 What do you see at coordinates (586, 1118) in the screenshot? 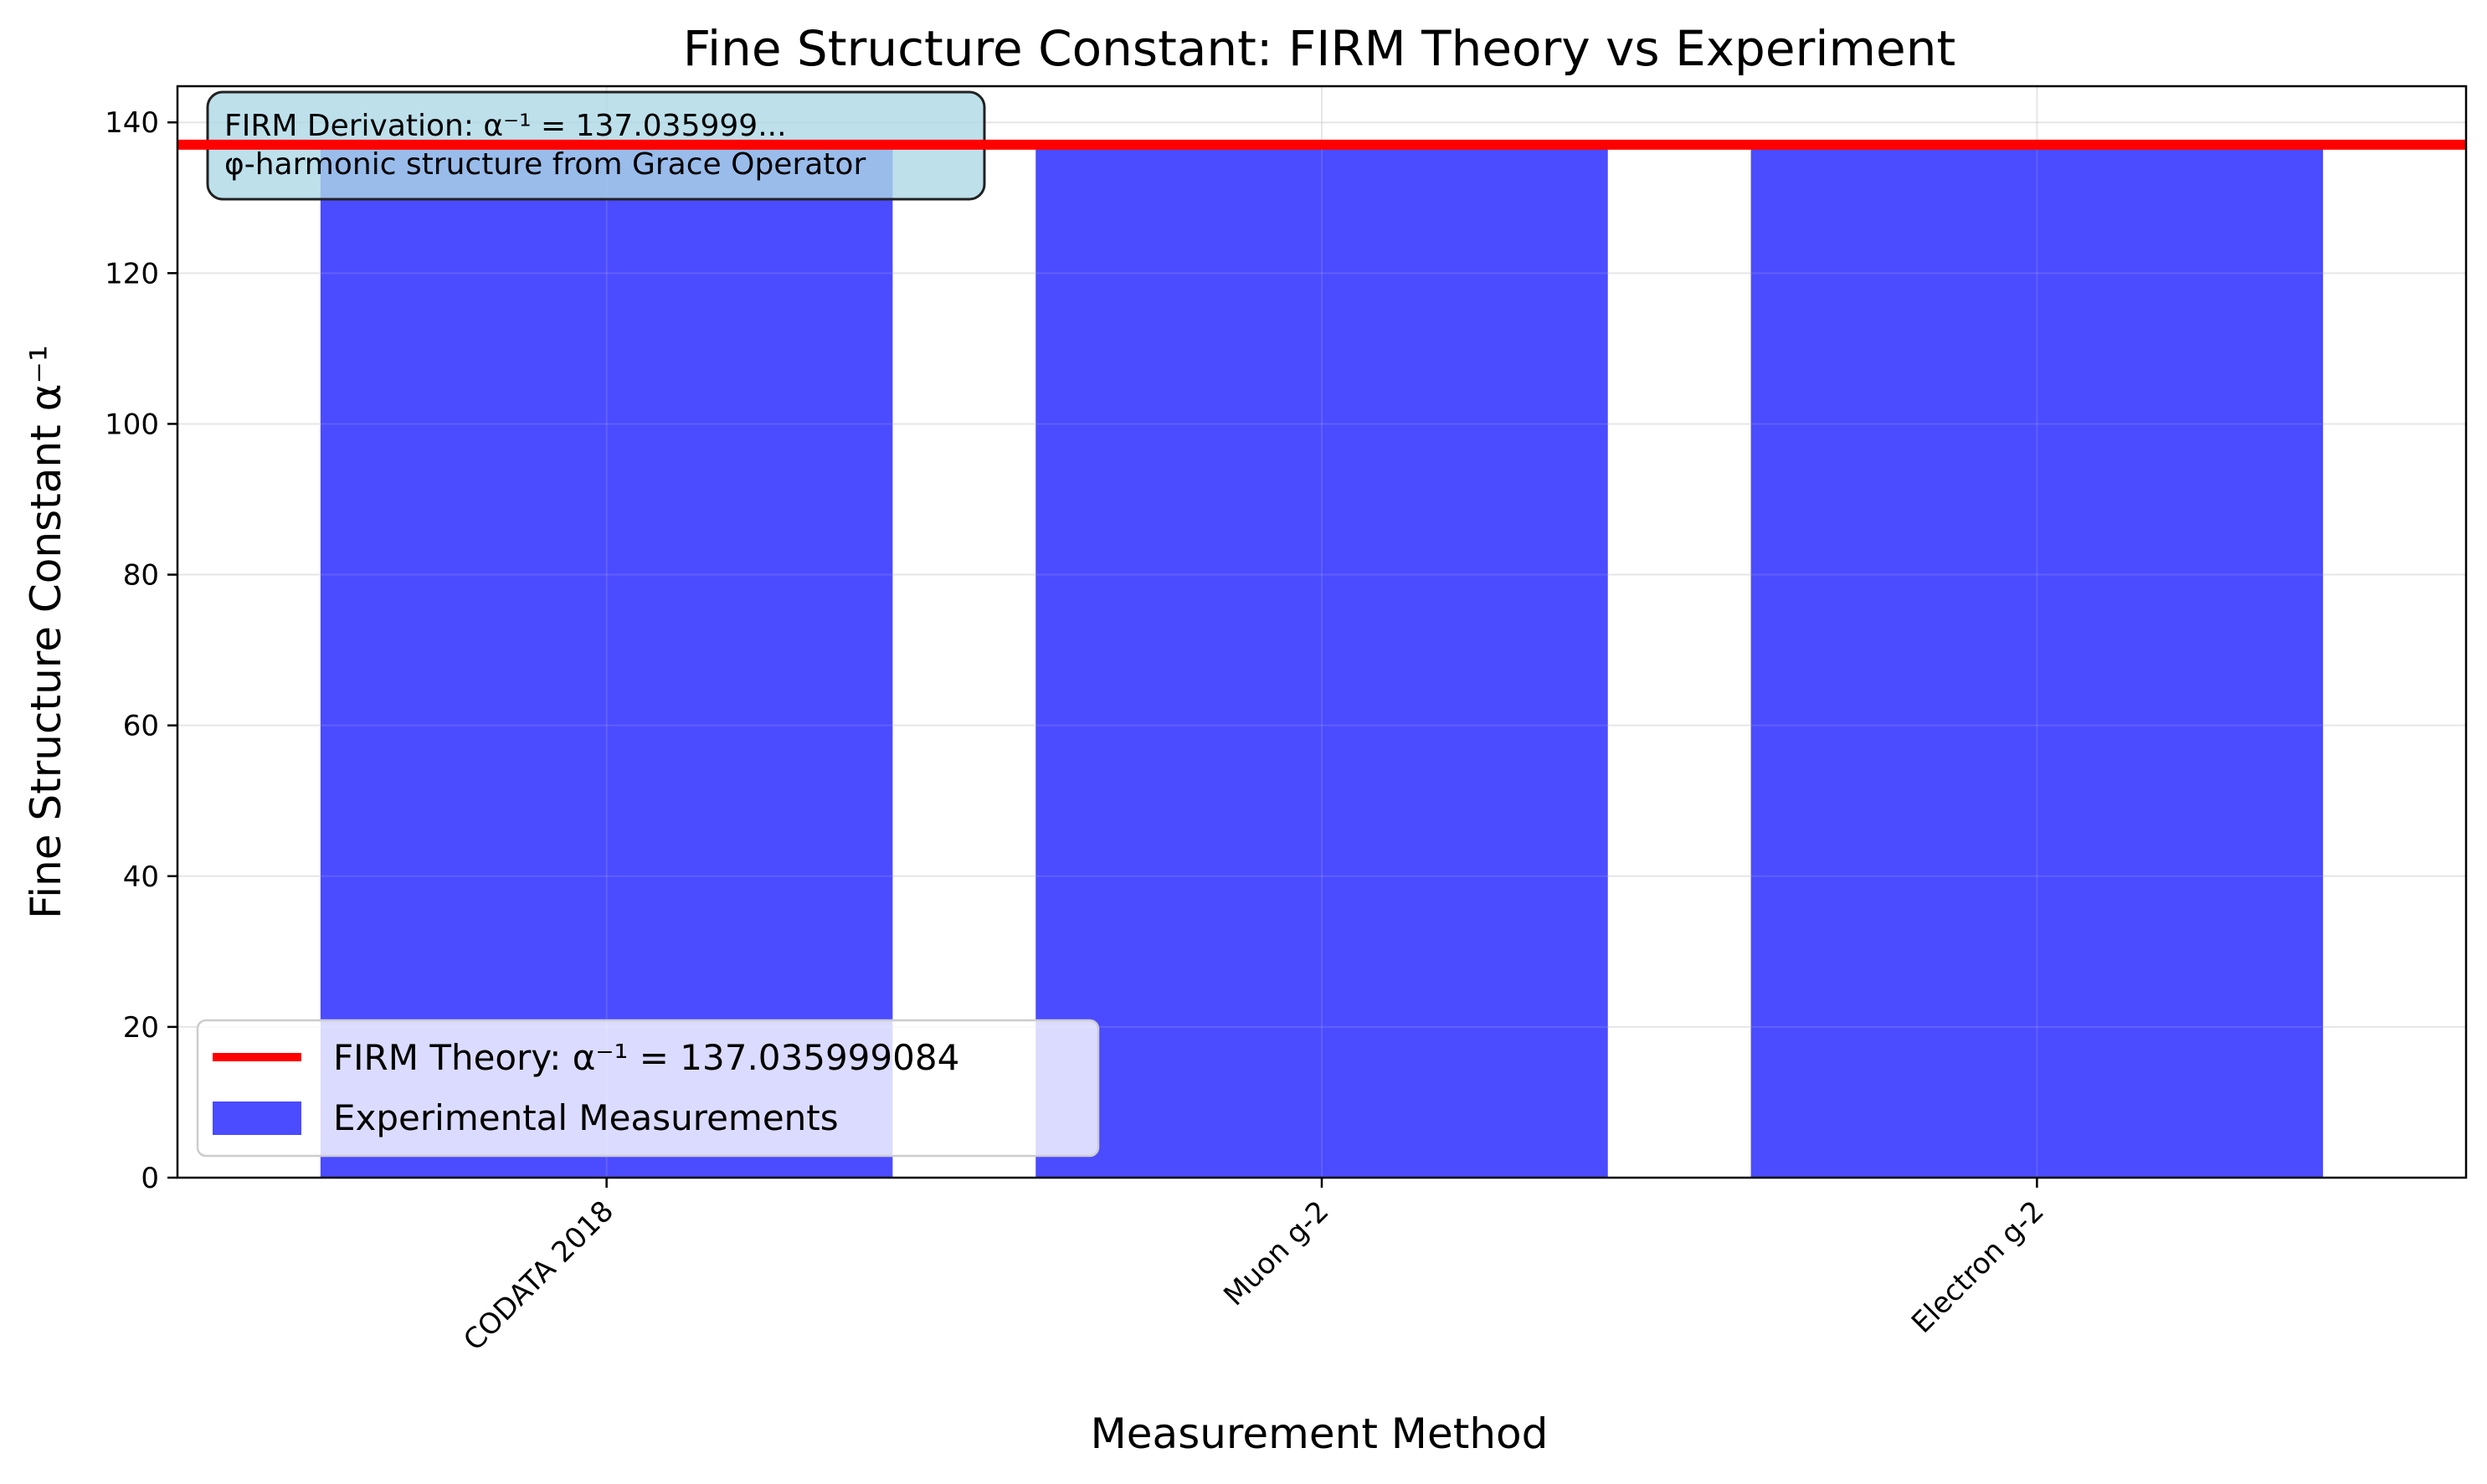
I see `legend-label-bars: Experimental Measurements` at bounding box center [586, 1118].